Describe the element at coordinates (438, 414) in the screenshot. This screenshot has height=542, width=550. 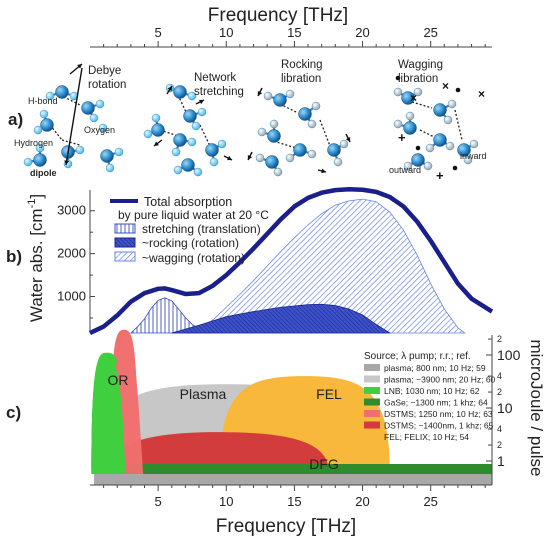
I see `legend-source-label: DSTMS; 1250 nm; 10 Hz; 63` at that location.